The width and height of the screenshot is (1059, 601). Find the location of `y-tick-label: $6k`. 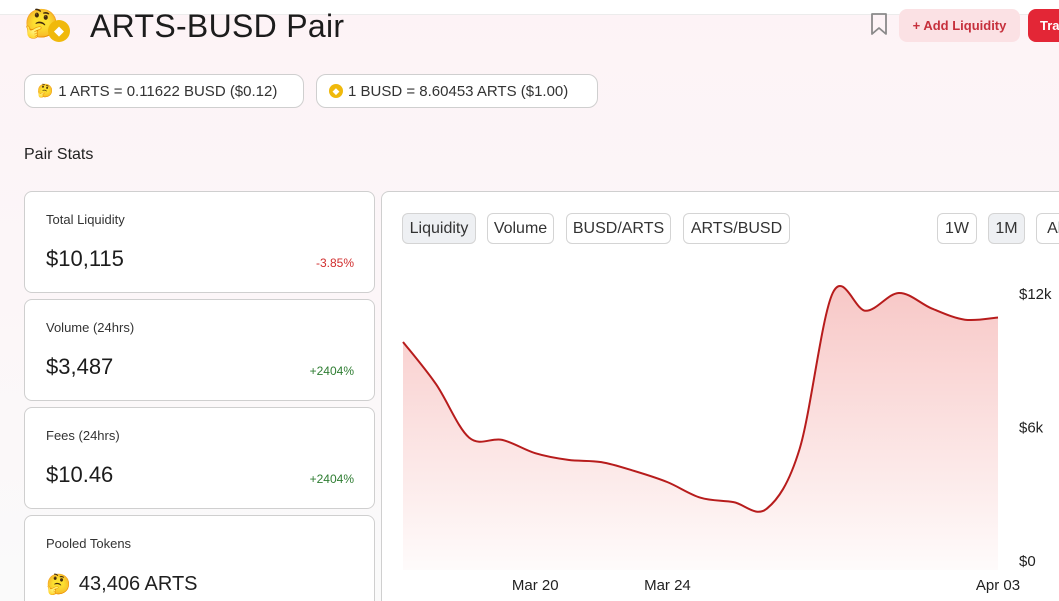

y-tick-label: $6k is located at coordinates (1031, 428).